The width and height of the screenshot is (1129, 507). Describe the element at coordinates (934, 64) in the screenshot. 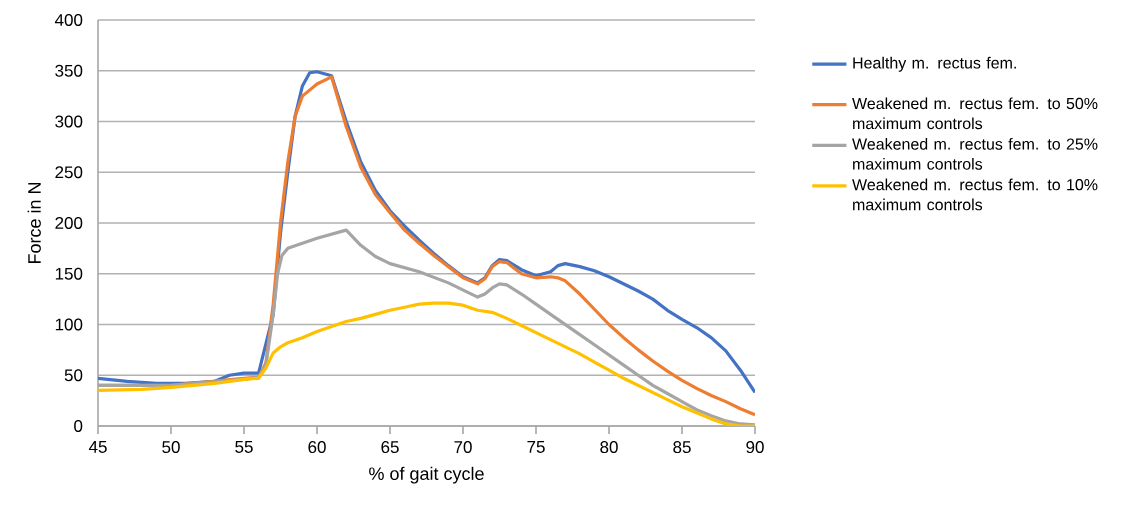

I see `legend-label: Healthy m. rectus fem.` at that location.